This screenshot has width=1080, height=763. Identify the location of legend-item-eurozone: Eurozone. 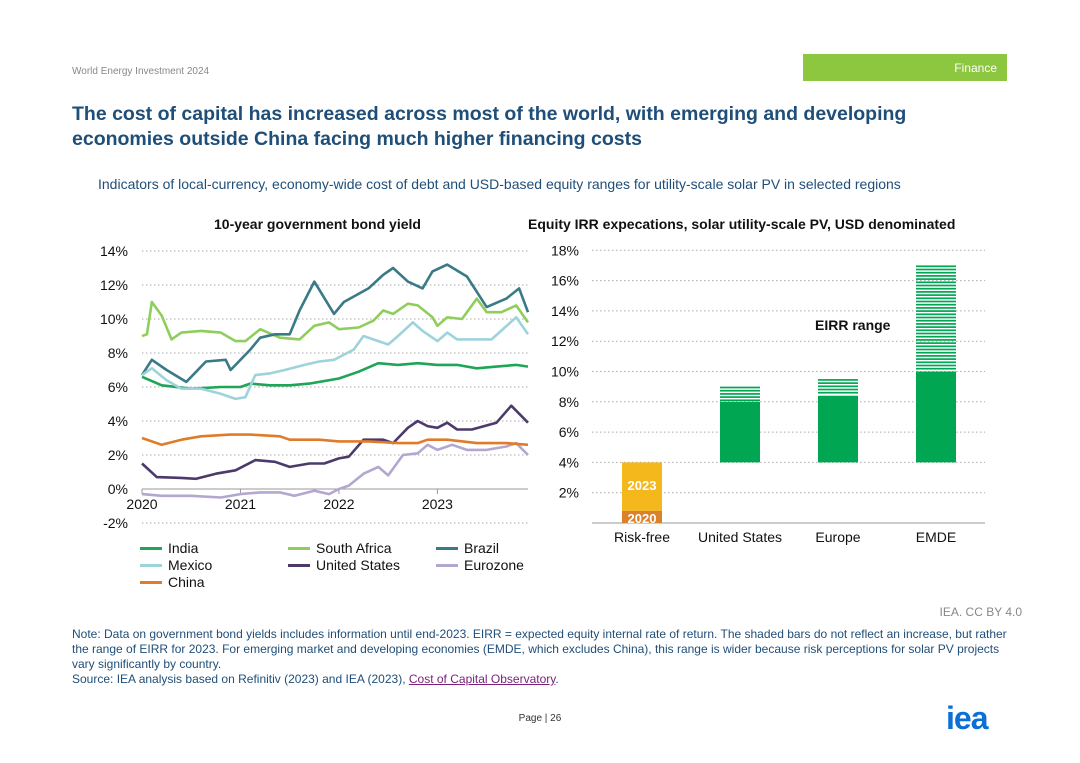
(480, 565).